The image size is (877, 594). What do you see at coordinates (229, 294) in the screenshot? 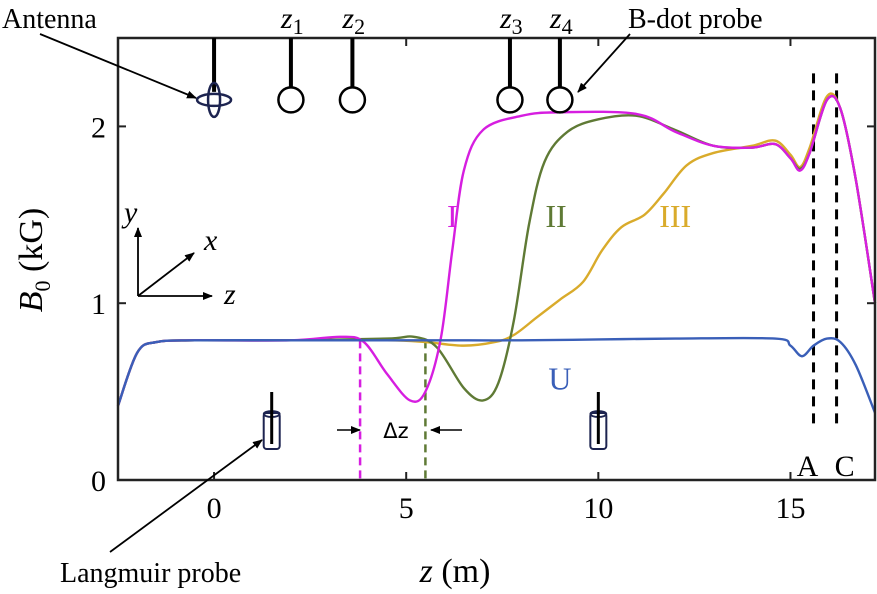
I see `axis-z-label: z` at bounding box center [229, 294].